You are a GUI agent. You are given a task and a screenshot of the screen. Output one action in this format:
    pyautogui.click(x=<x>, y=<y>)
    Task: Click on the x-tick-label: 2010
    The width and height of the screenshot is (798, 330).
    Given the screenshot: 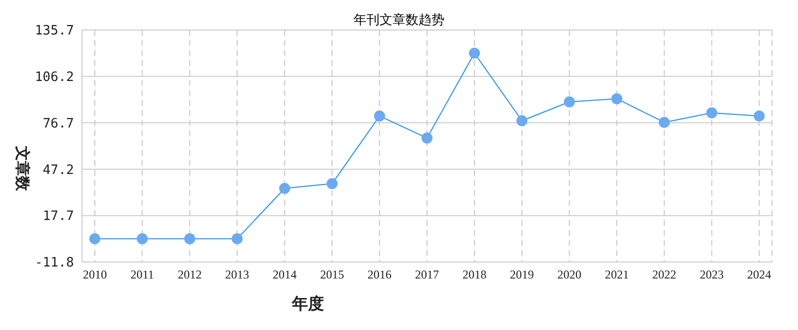 What is the action you would take?
    pyautogui.click(x=94, y=275)
    